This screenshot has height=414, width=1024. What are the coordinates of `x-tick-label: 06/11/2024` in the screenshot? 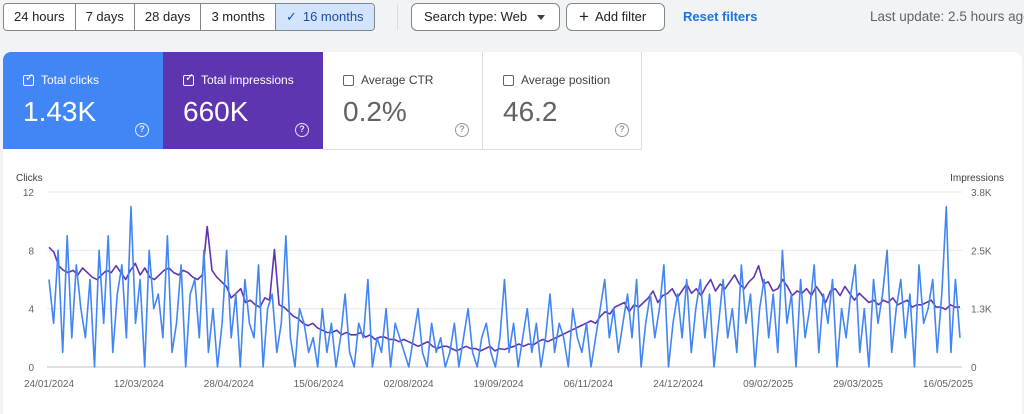 It's located at (589, 384).